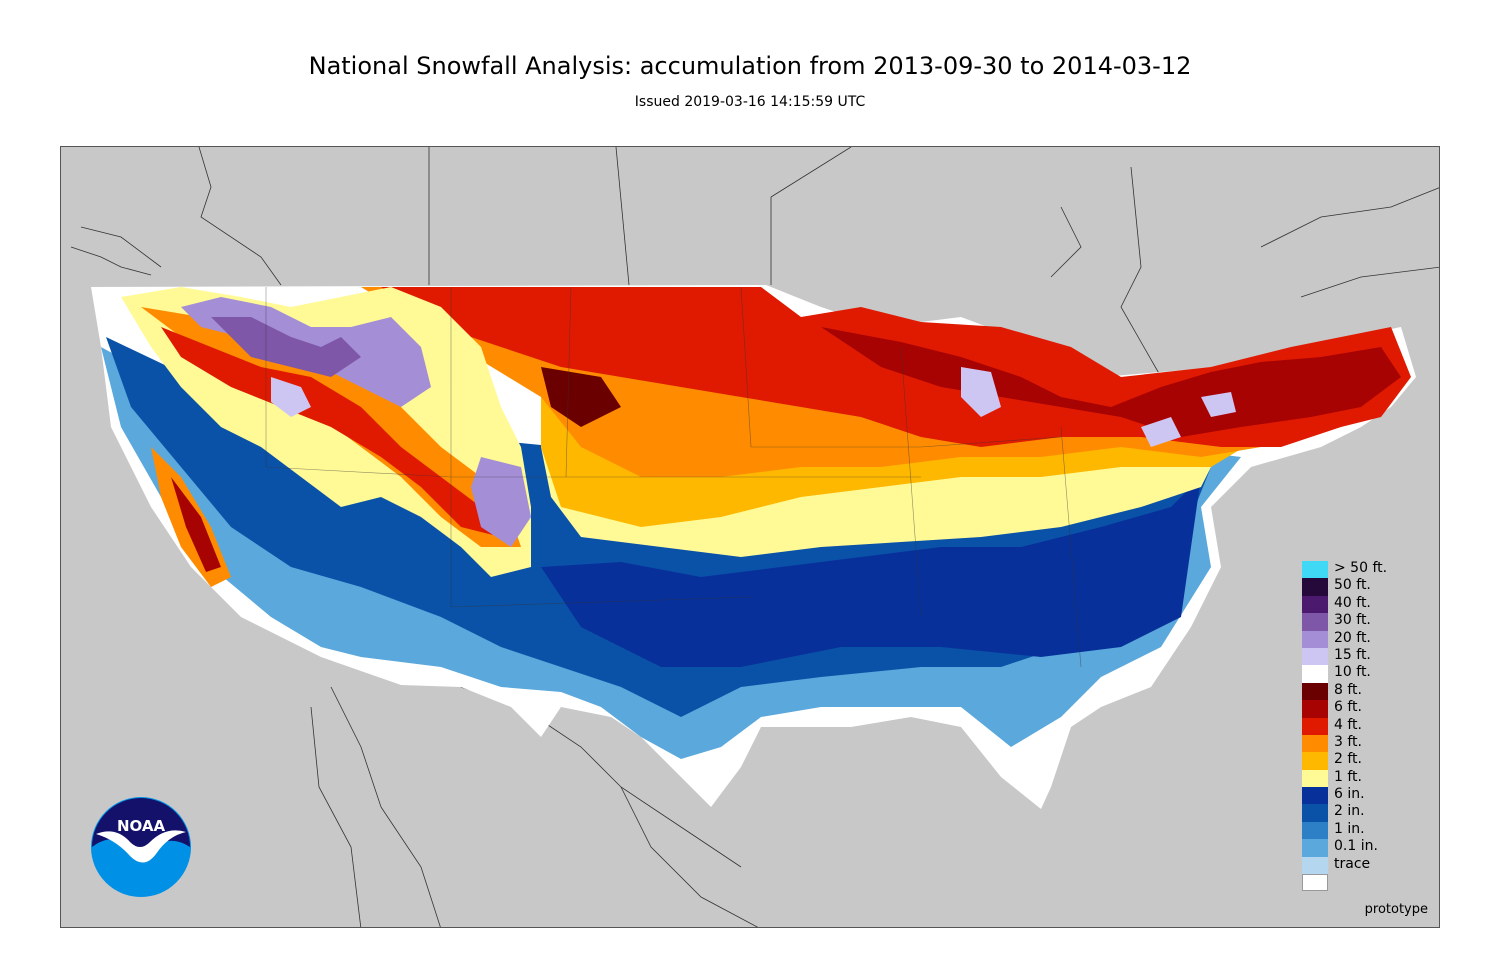 This screenshot has width=1500, height=978. I want to click on legend-label: 10 ft., so click(1352, 672).